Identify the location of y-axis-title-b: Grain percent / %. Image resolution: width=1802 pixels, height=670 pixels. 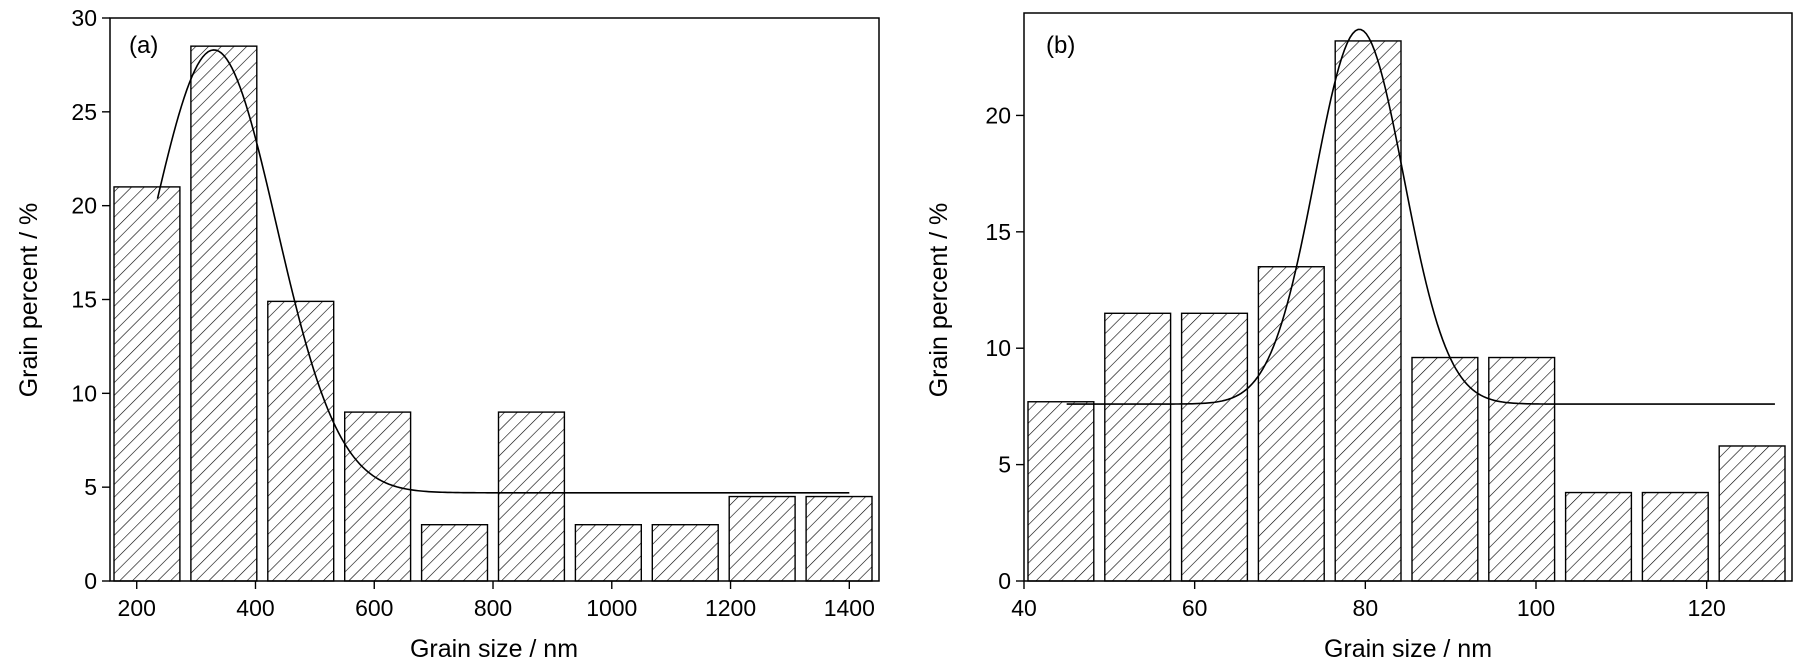
(939, 300).